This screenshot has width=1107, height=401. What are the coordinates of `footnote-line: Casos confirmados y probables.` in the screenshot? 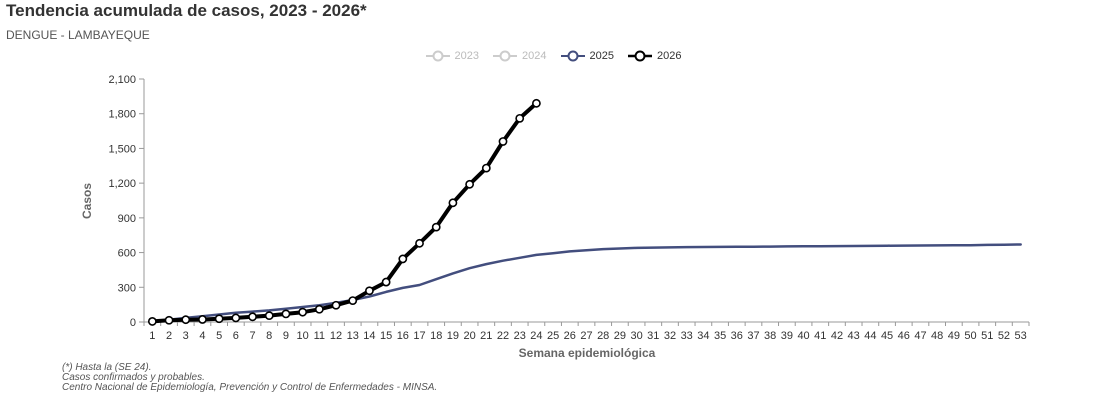 It's located at (133, 377).